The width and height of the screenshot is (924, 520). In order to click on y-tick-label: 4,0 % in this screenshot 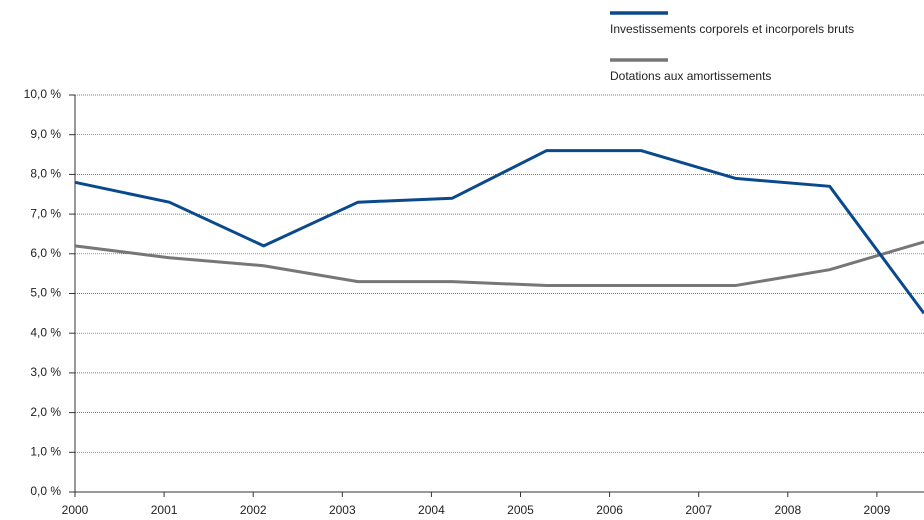, I will do `click(45, 332)`.